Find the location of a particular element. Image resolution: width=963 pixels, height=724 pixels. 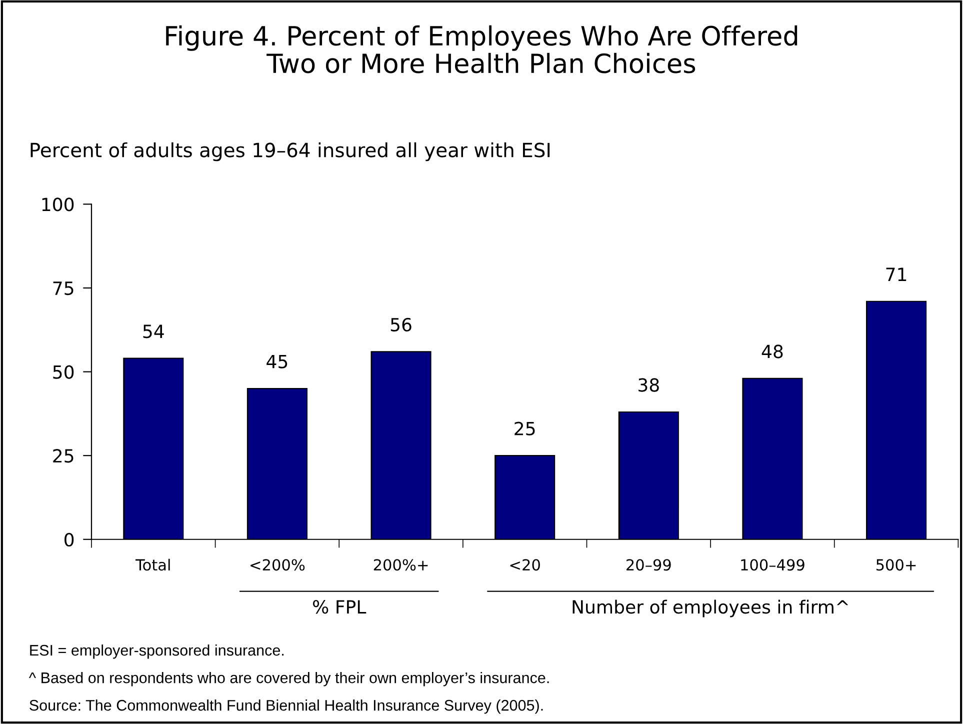

data-label: 45 is located at coordinates (277, 361).